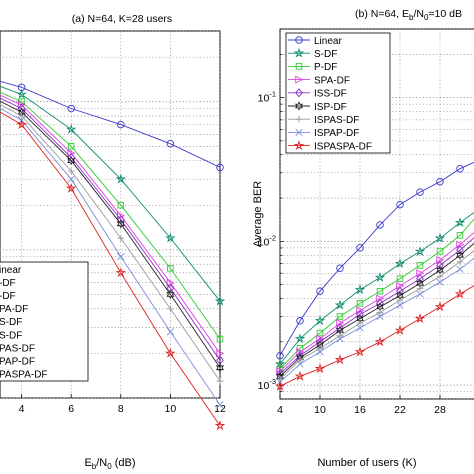  Describe the element at coordinates (17, 362) in the screenshot. I see `panel-a-legend-label: PAP-DF` at that location.